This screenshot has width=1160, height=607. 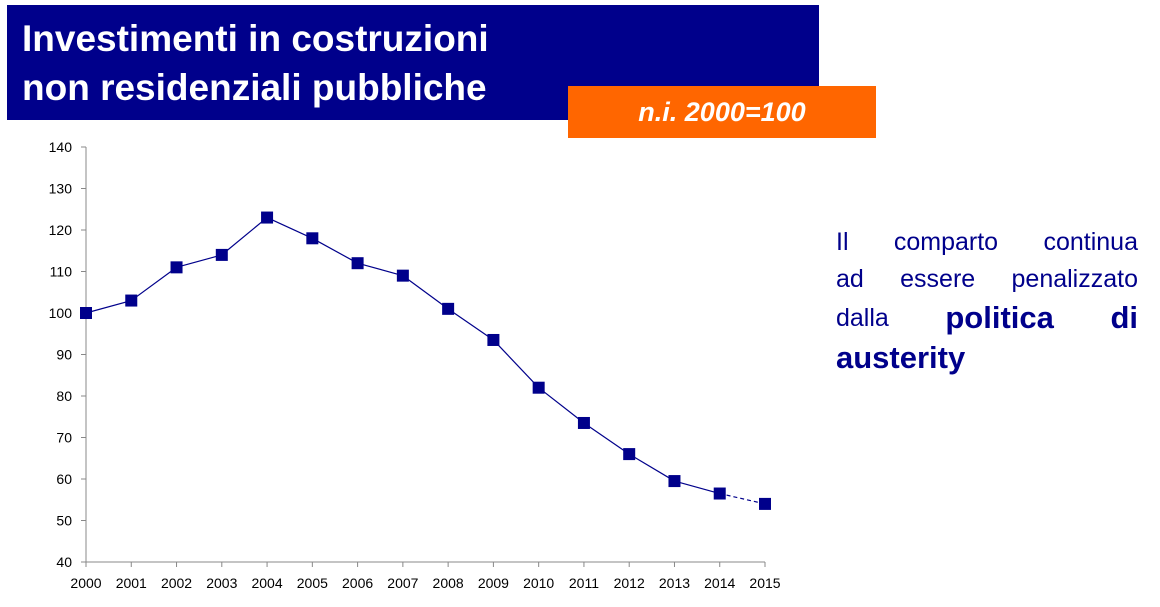 I want to click on x-tick-label: 2012, so click(x=629, y=583).